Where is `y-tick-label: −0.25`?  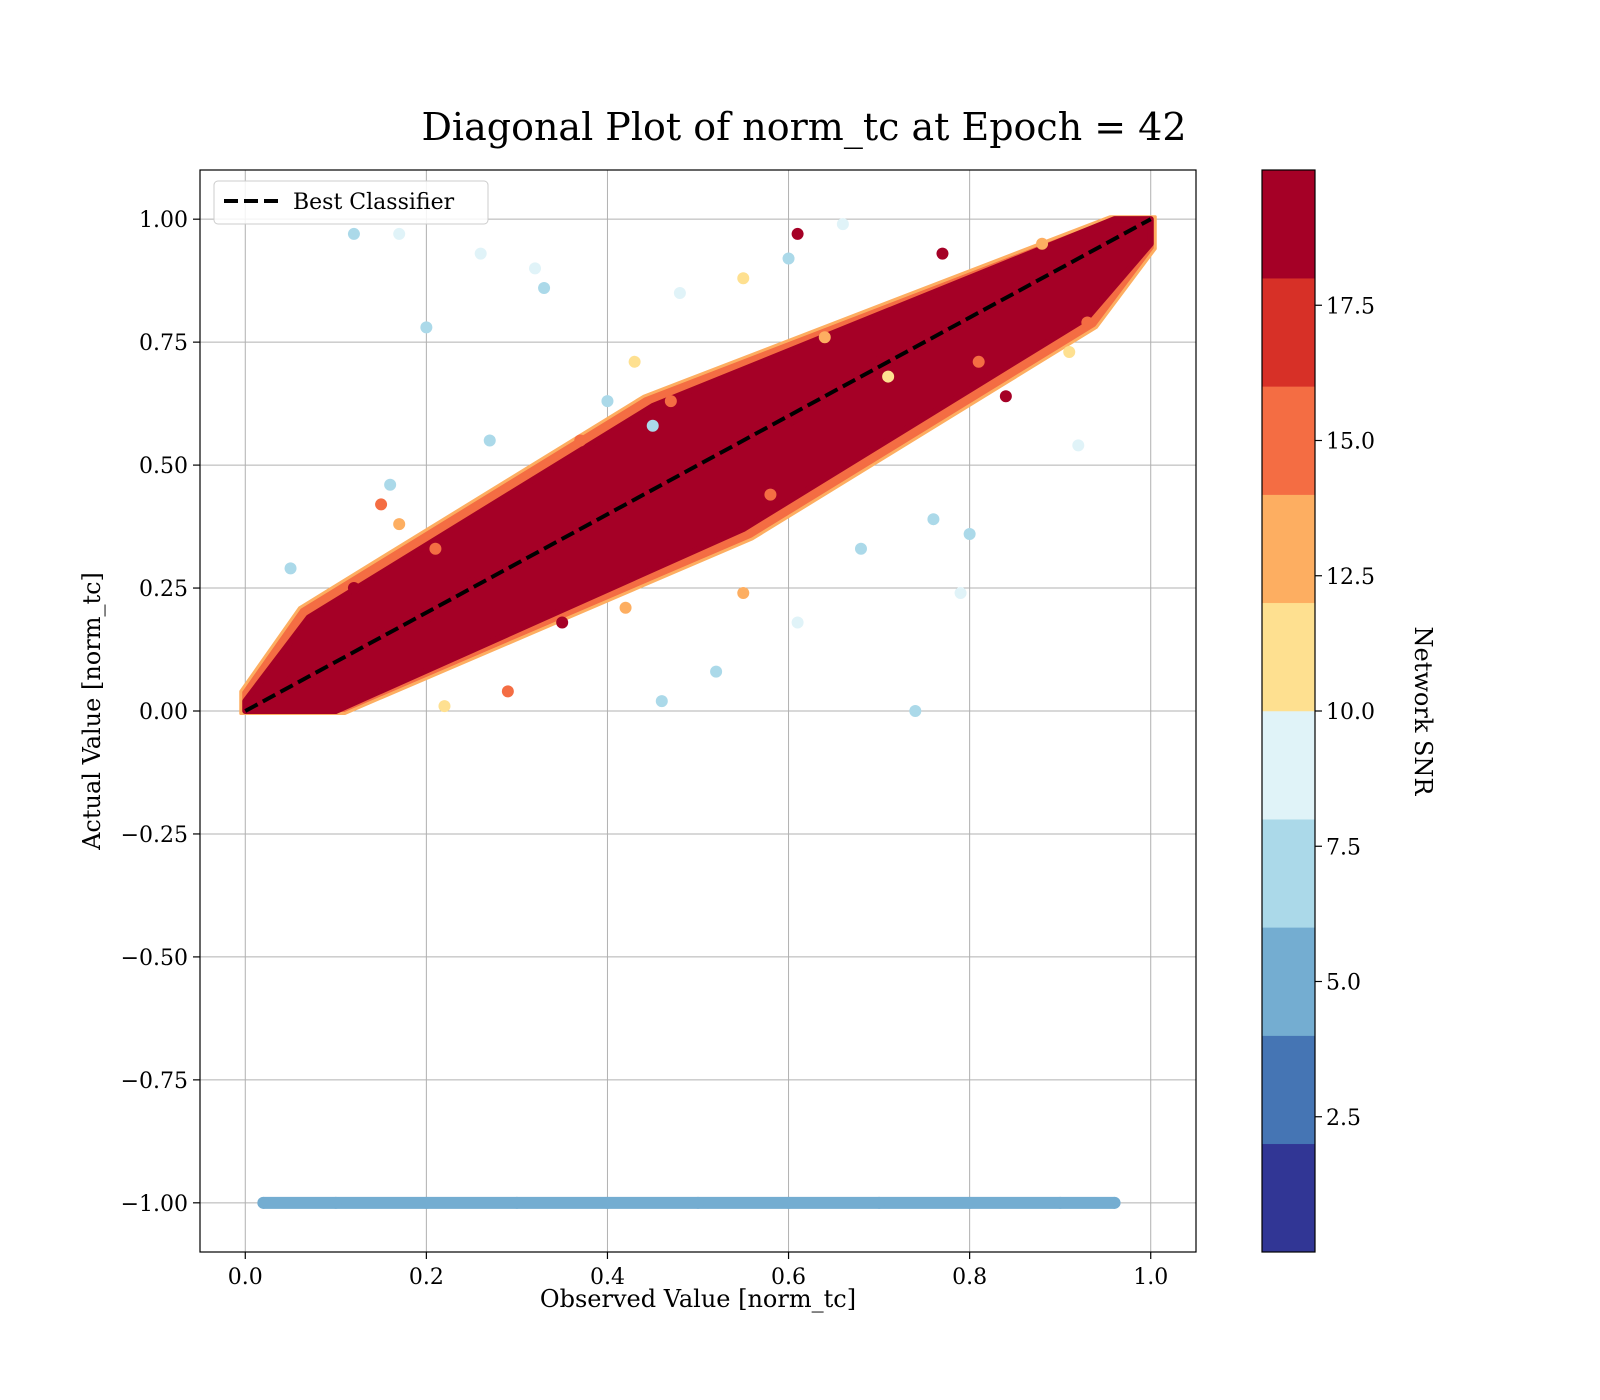
y-tick-label: −0.25 is located at coordinates (154, 835).